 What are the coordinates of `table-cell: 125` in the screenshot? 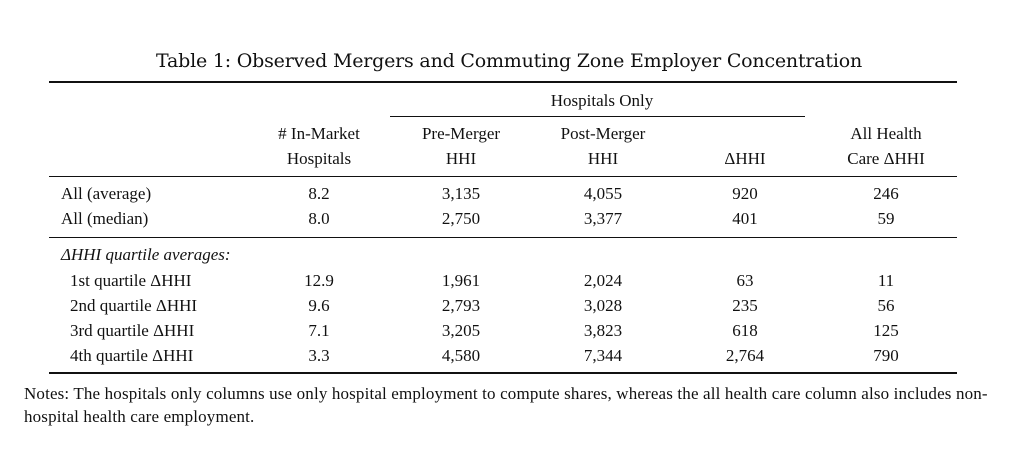 It's located at (886, 330).